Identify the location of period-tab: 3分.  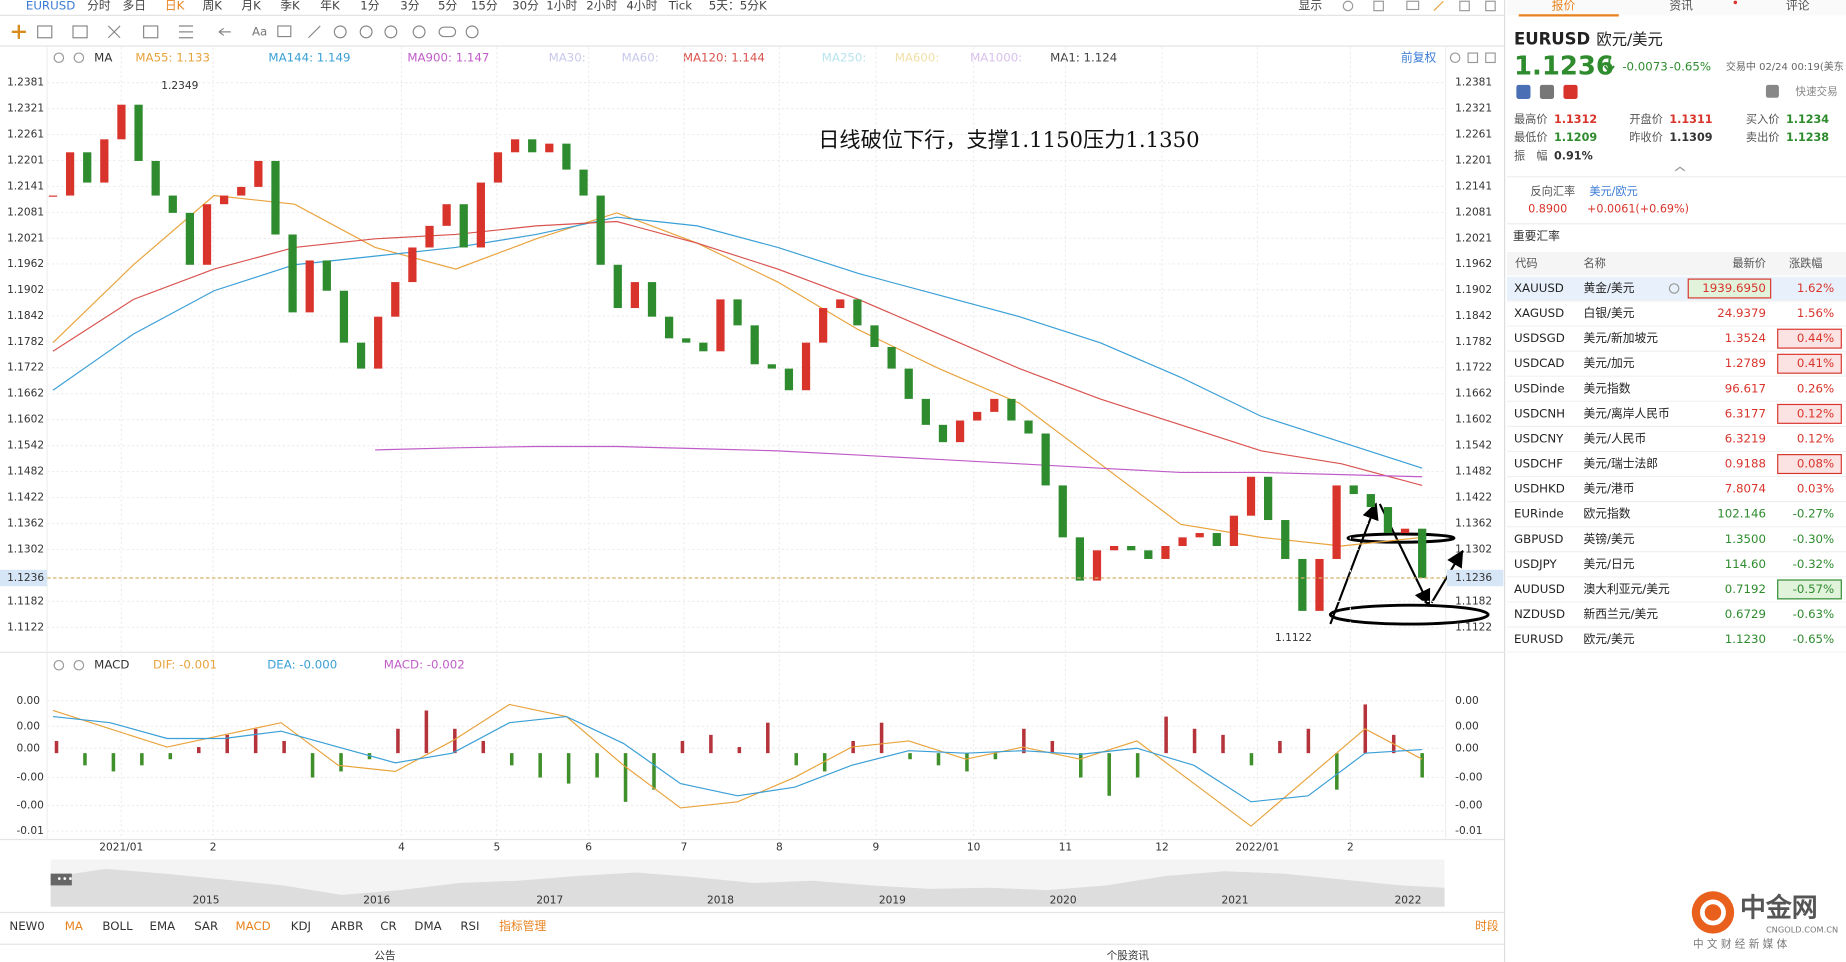
(409, 6).